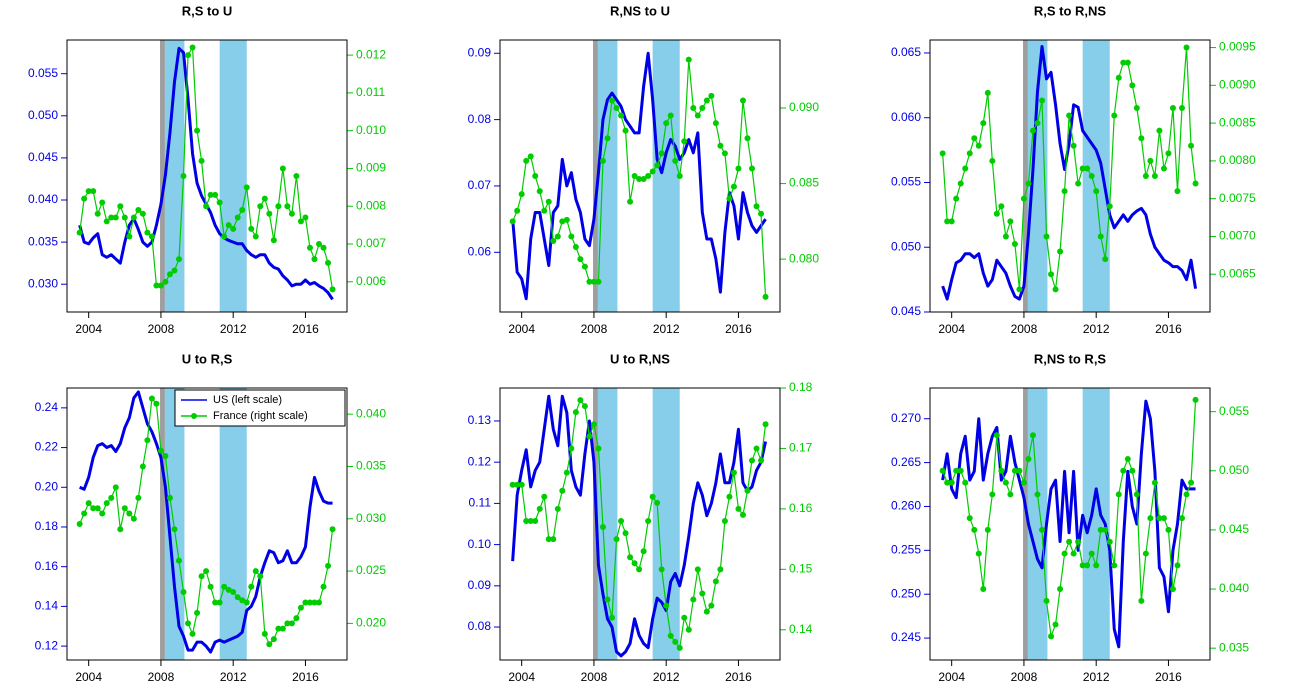 The height and width of the screenshot is (694, 1301). Describe the element at coordinates (639, 526) in the screenshot. I see `series-line` at that location.